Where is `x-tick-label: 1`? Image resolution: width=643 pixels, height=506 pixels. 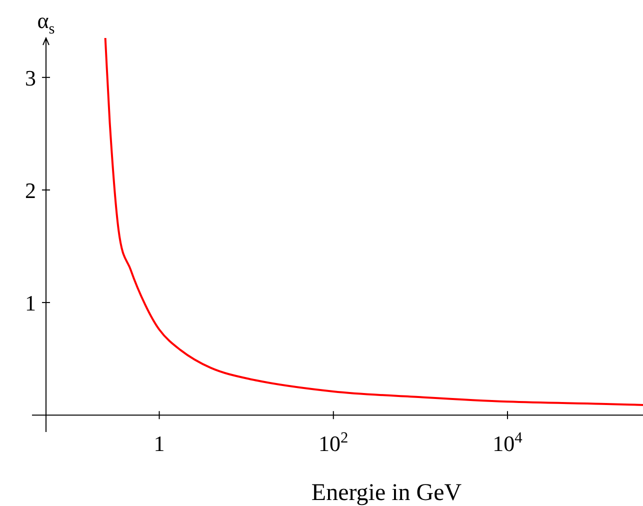
x-tick-label: 1 is located at coordinates (159, 443).